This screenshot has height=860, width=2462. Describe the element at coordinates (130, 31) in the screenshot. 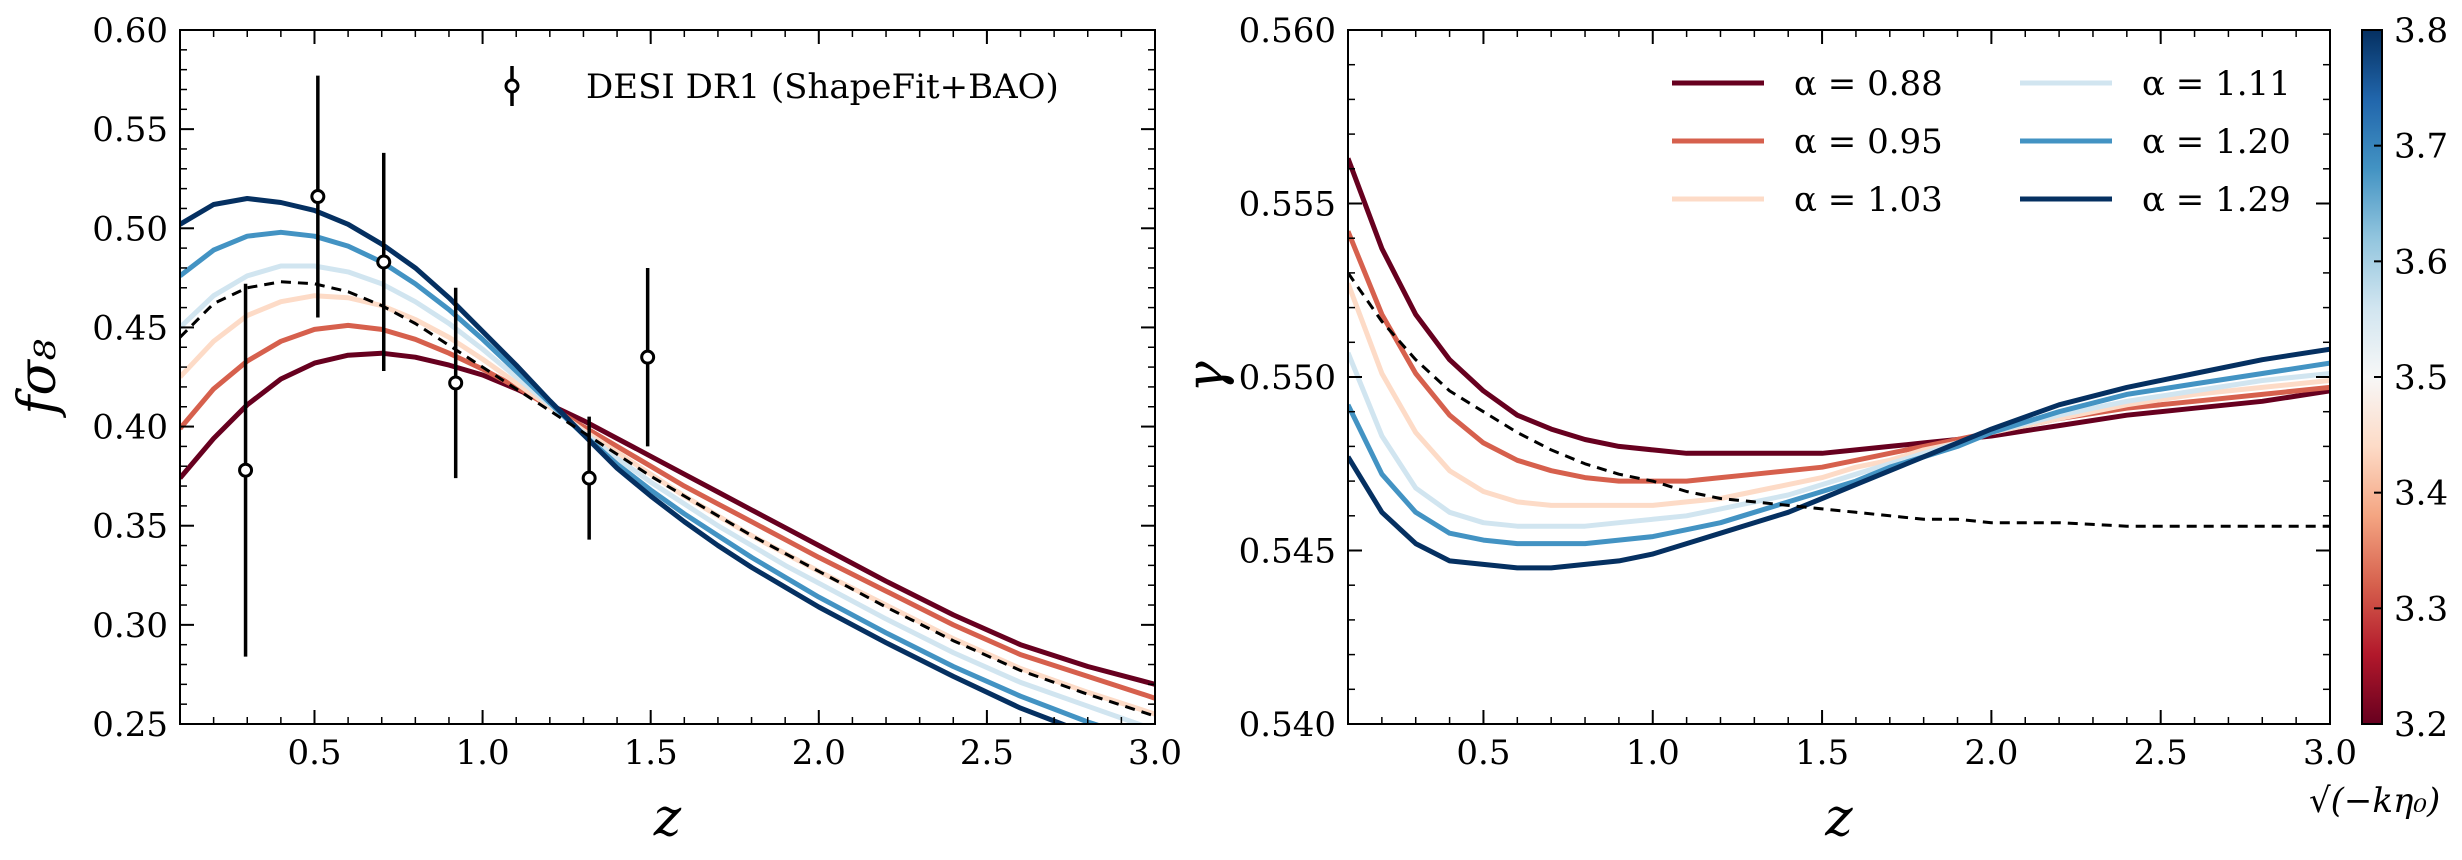

I see `y-tick-label: 0.60` at that location.